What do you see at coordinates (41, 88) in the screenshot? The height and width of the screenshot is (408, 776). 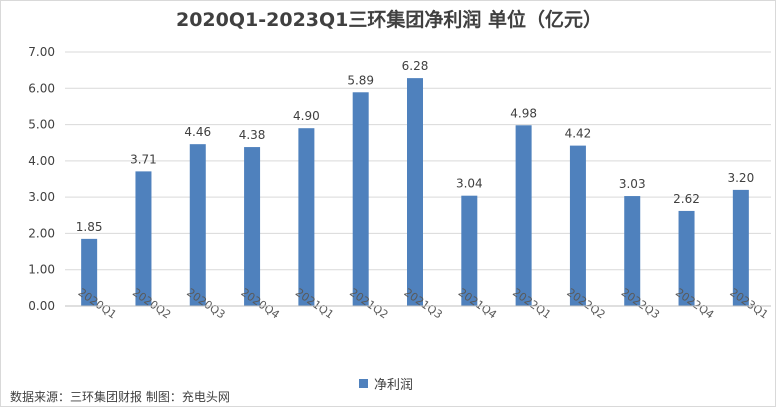 I see `y-tick-label: 6.00` at bounding box center [41, 88].